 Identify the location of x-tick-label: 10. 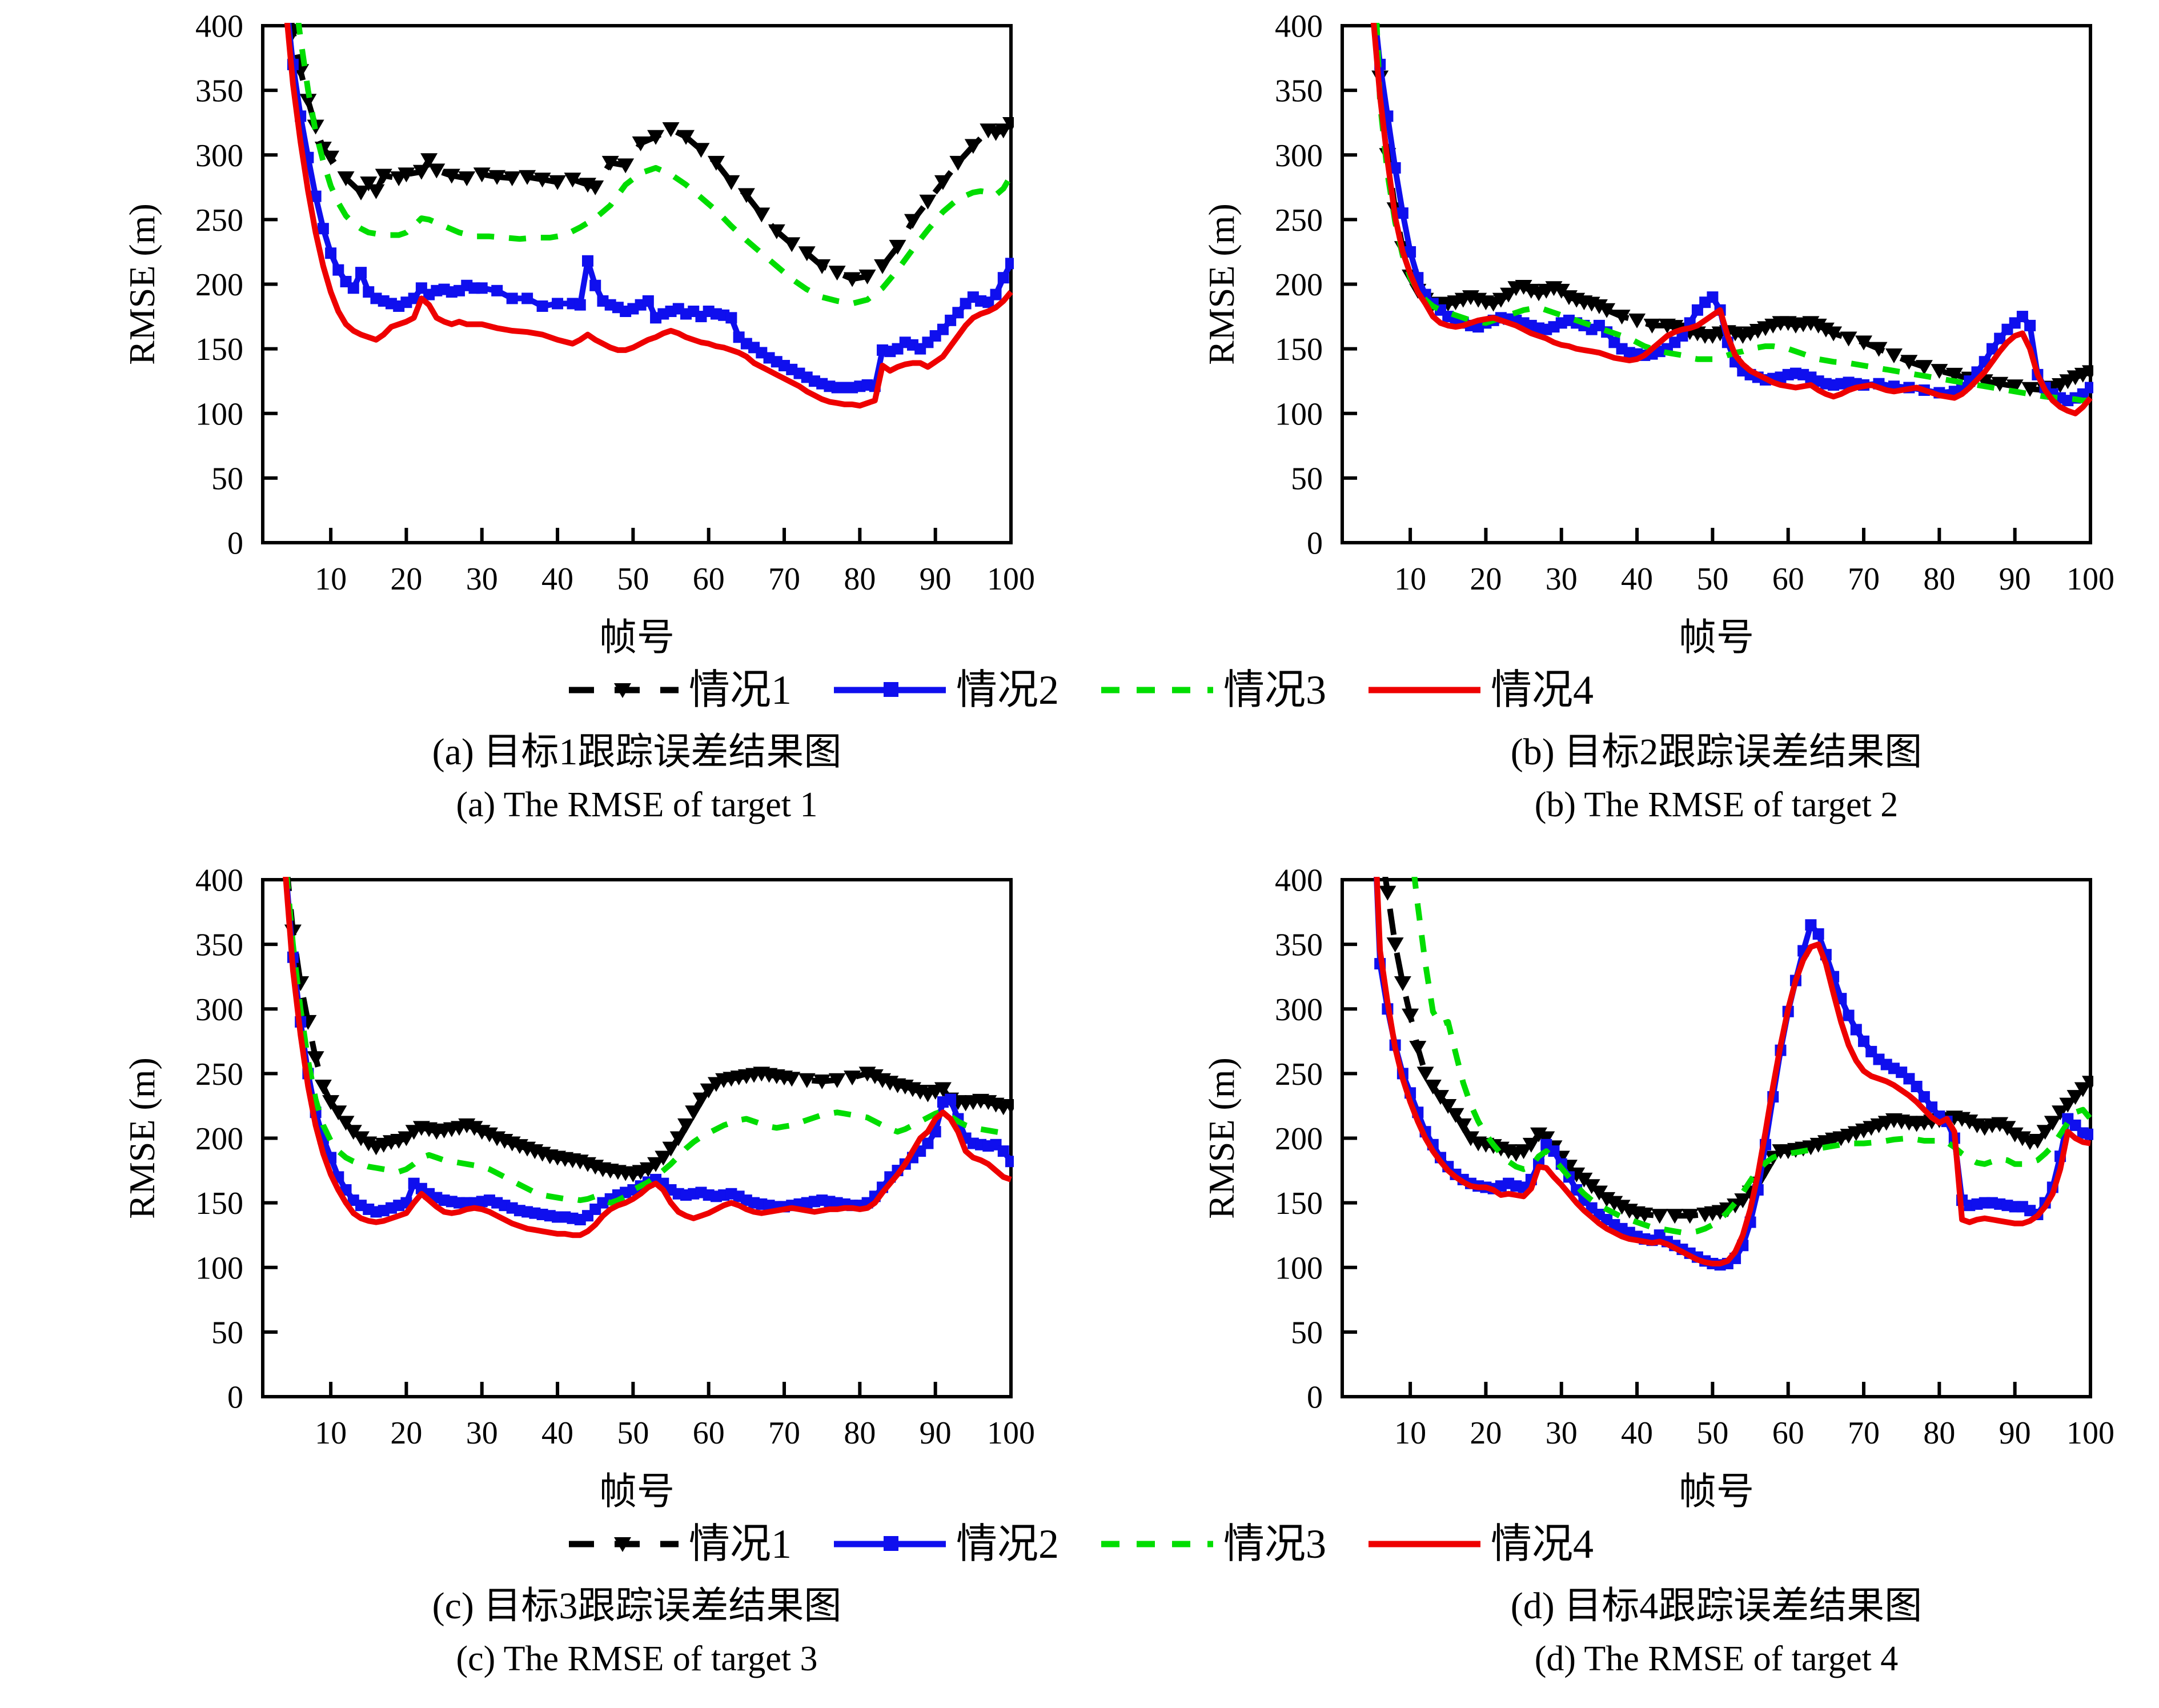
(1410, 1434).